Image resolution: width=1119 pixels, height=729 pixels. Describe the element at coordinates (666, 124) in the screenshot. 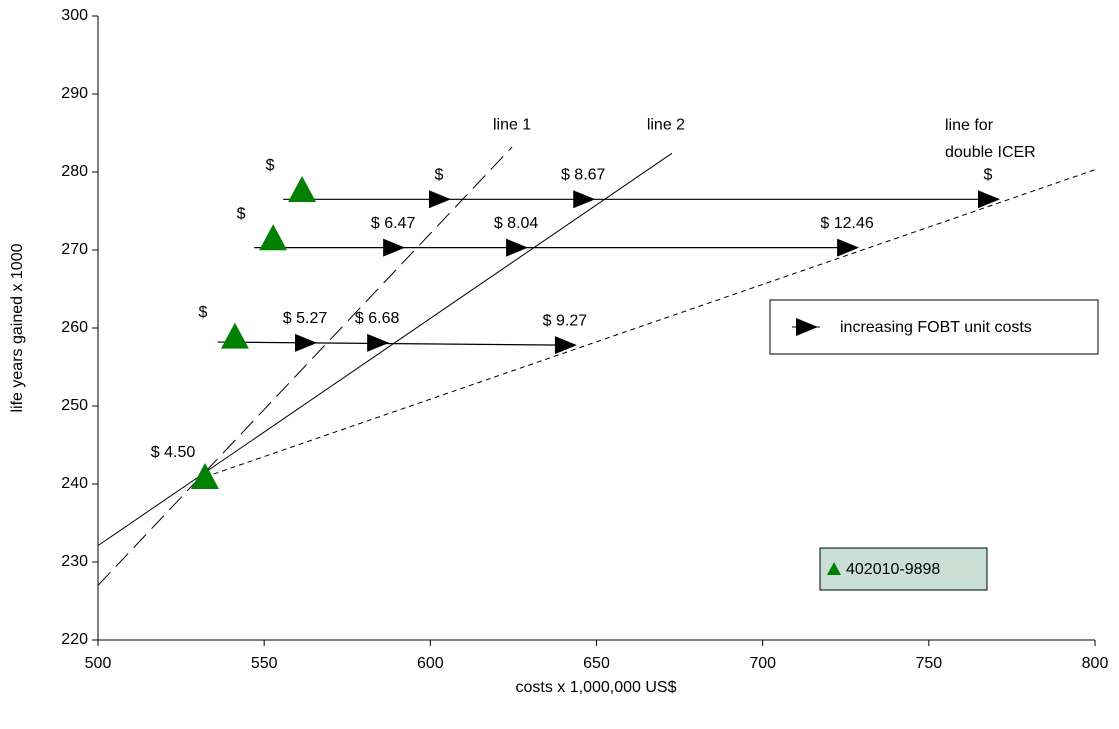

I see `line-label: line 2` at that location.